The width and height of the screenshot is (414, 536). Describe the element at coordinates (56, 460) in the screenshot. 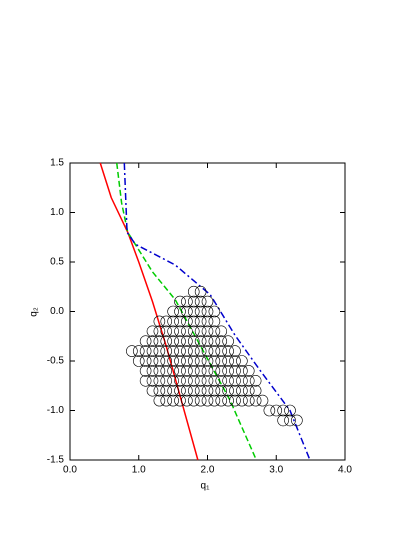

I see `y-tick-label: -1.5` at that location.